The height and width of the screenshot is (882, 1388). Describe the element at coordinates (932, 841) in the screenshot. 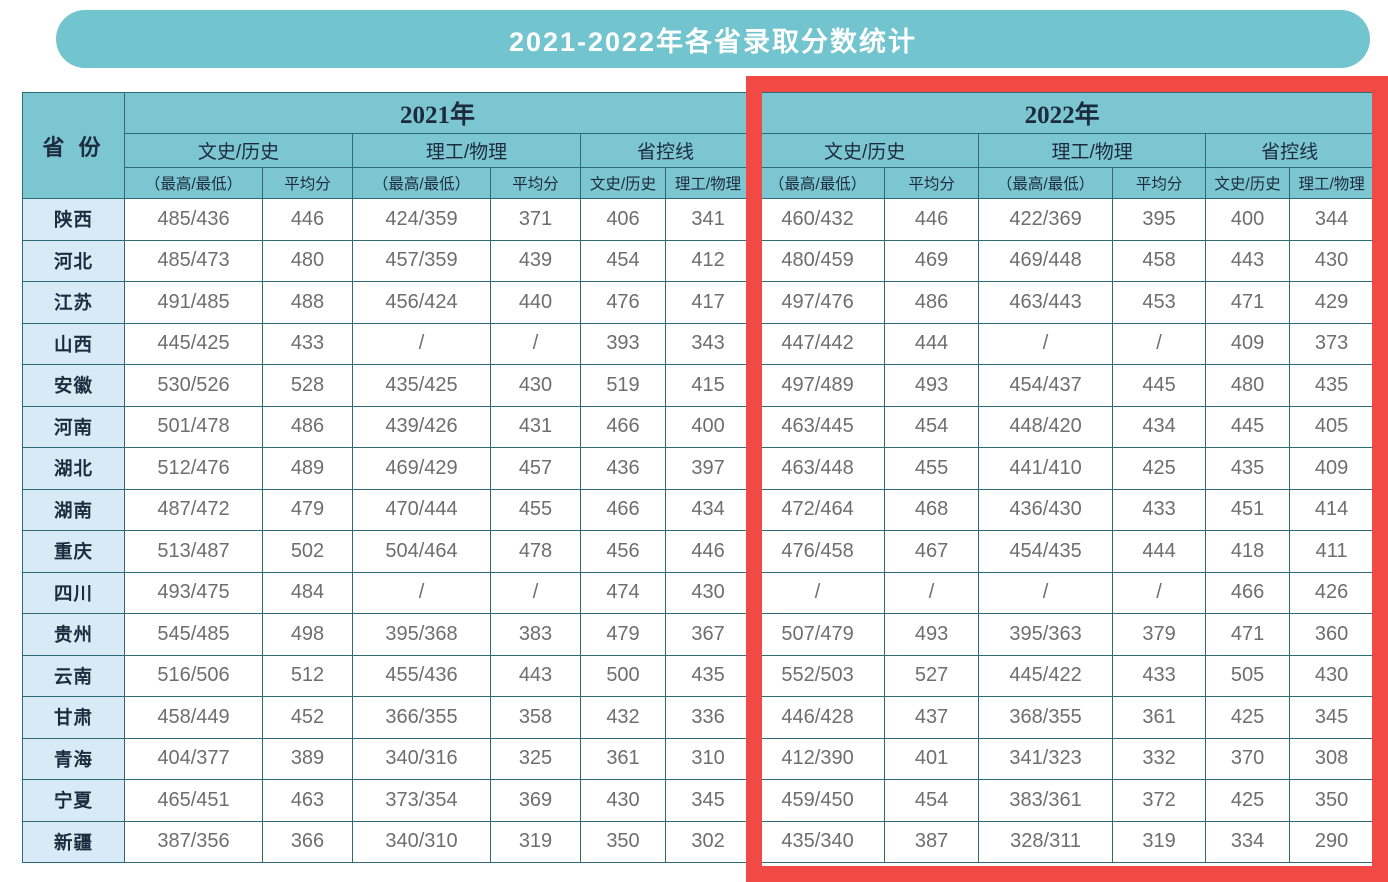

I see `score-cell-2022-wenshi-avg: 387` at that location.